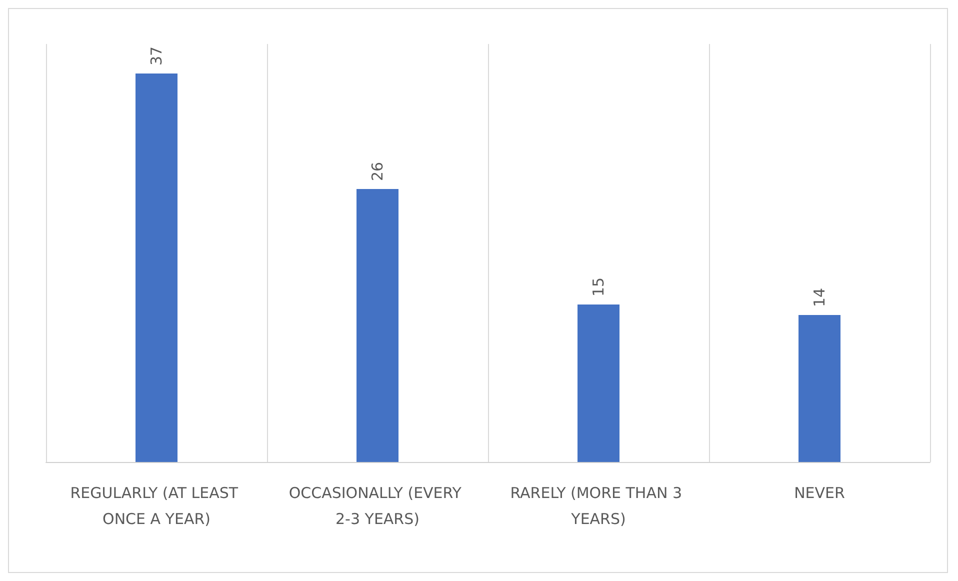  Describe the element at coordinates (819, 493) in the screenshot. I see `x-tick-label: NEVER` at that location.